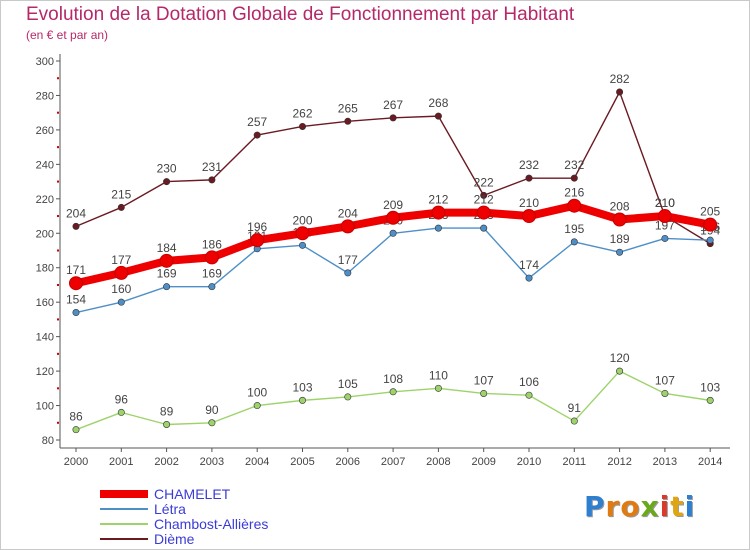 This screenshot has height=550, width=750. I want to click on y-tick-label: 80, so click(48, 441).